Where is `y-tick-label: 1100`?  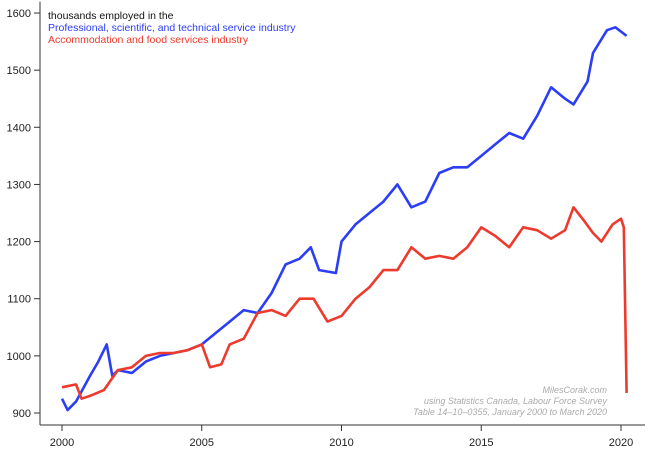
y-tick-label: 1100 is located at coordinates (19, 300).